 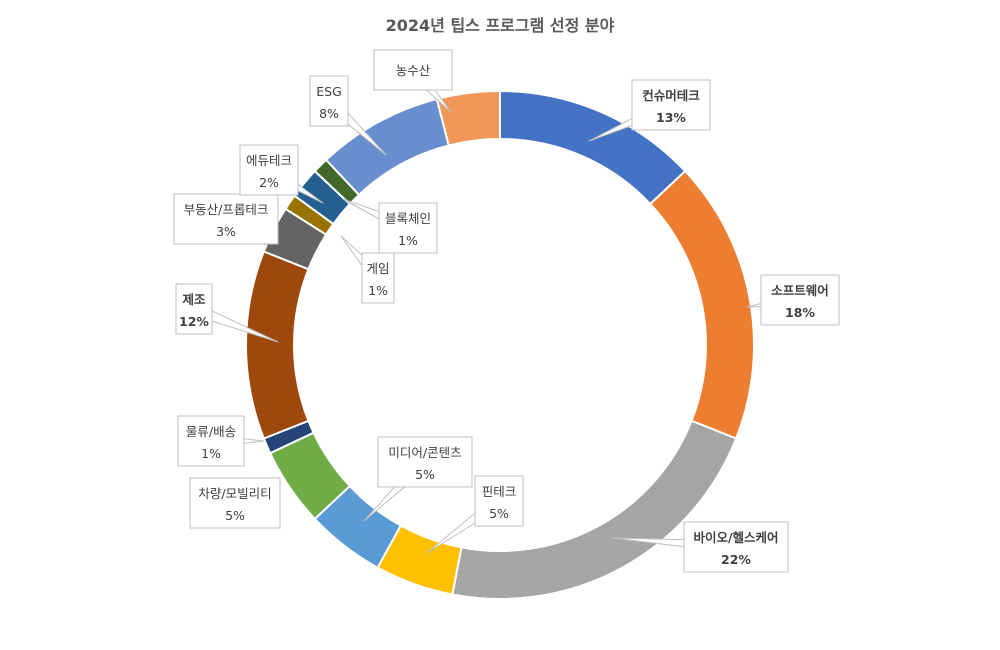 What do you see at coordinates (234, 493) in the screenshot?
I see `label-category: 차량/모빌리티` at bounding box center [234, 493].